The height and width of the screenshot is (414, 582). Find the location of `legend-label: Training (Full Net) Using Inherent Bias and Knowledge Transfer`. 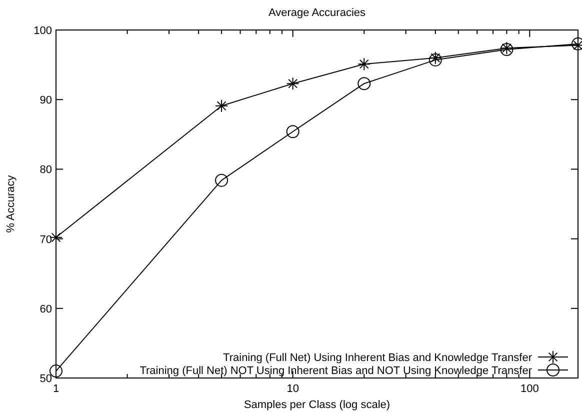

legend-label: Training (Full Net) Using Inherent Bias and Knowledge Transfer is located at coordinates (377, 358).